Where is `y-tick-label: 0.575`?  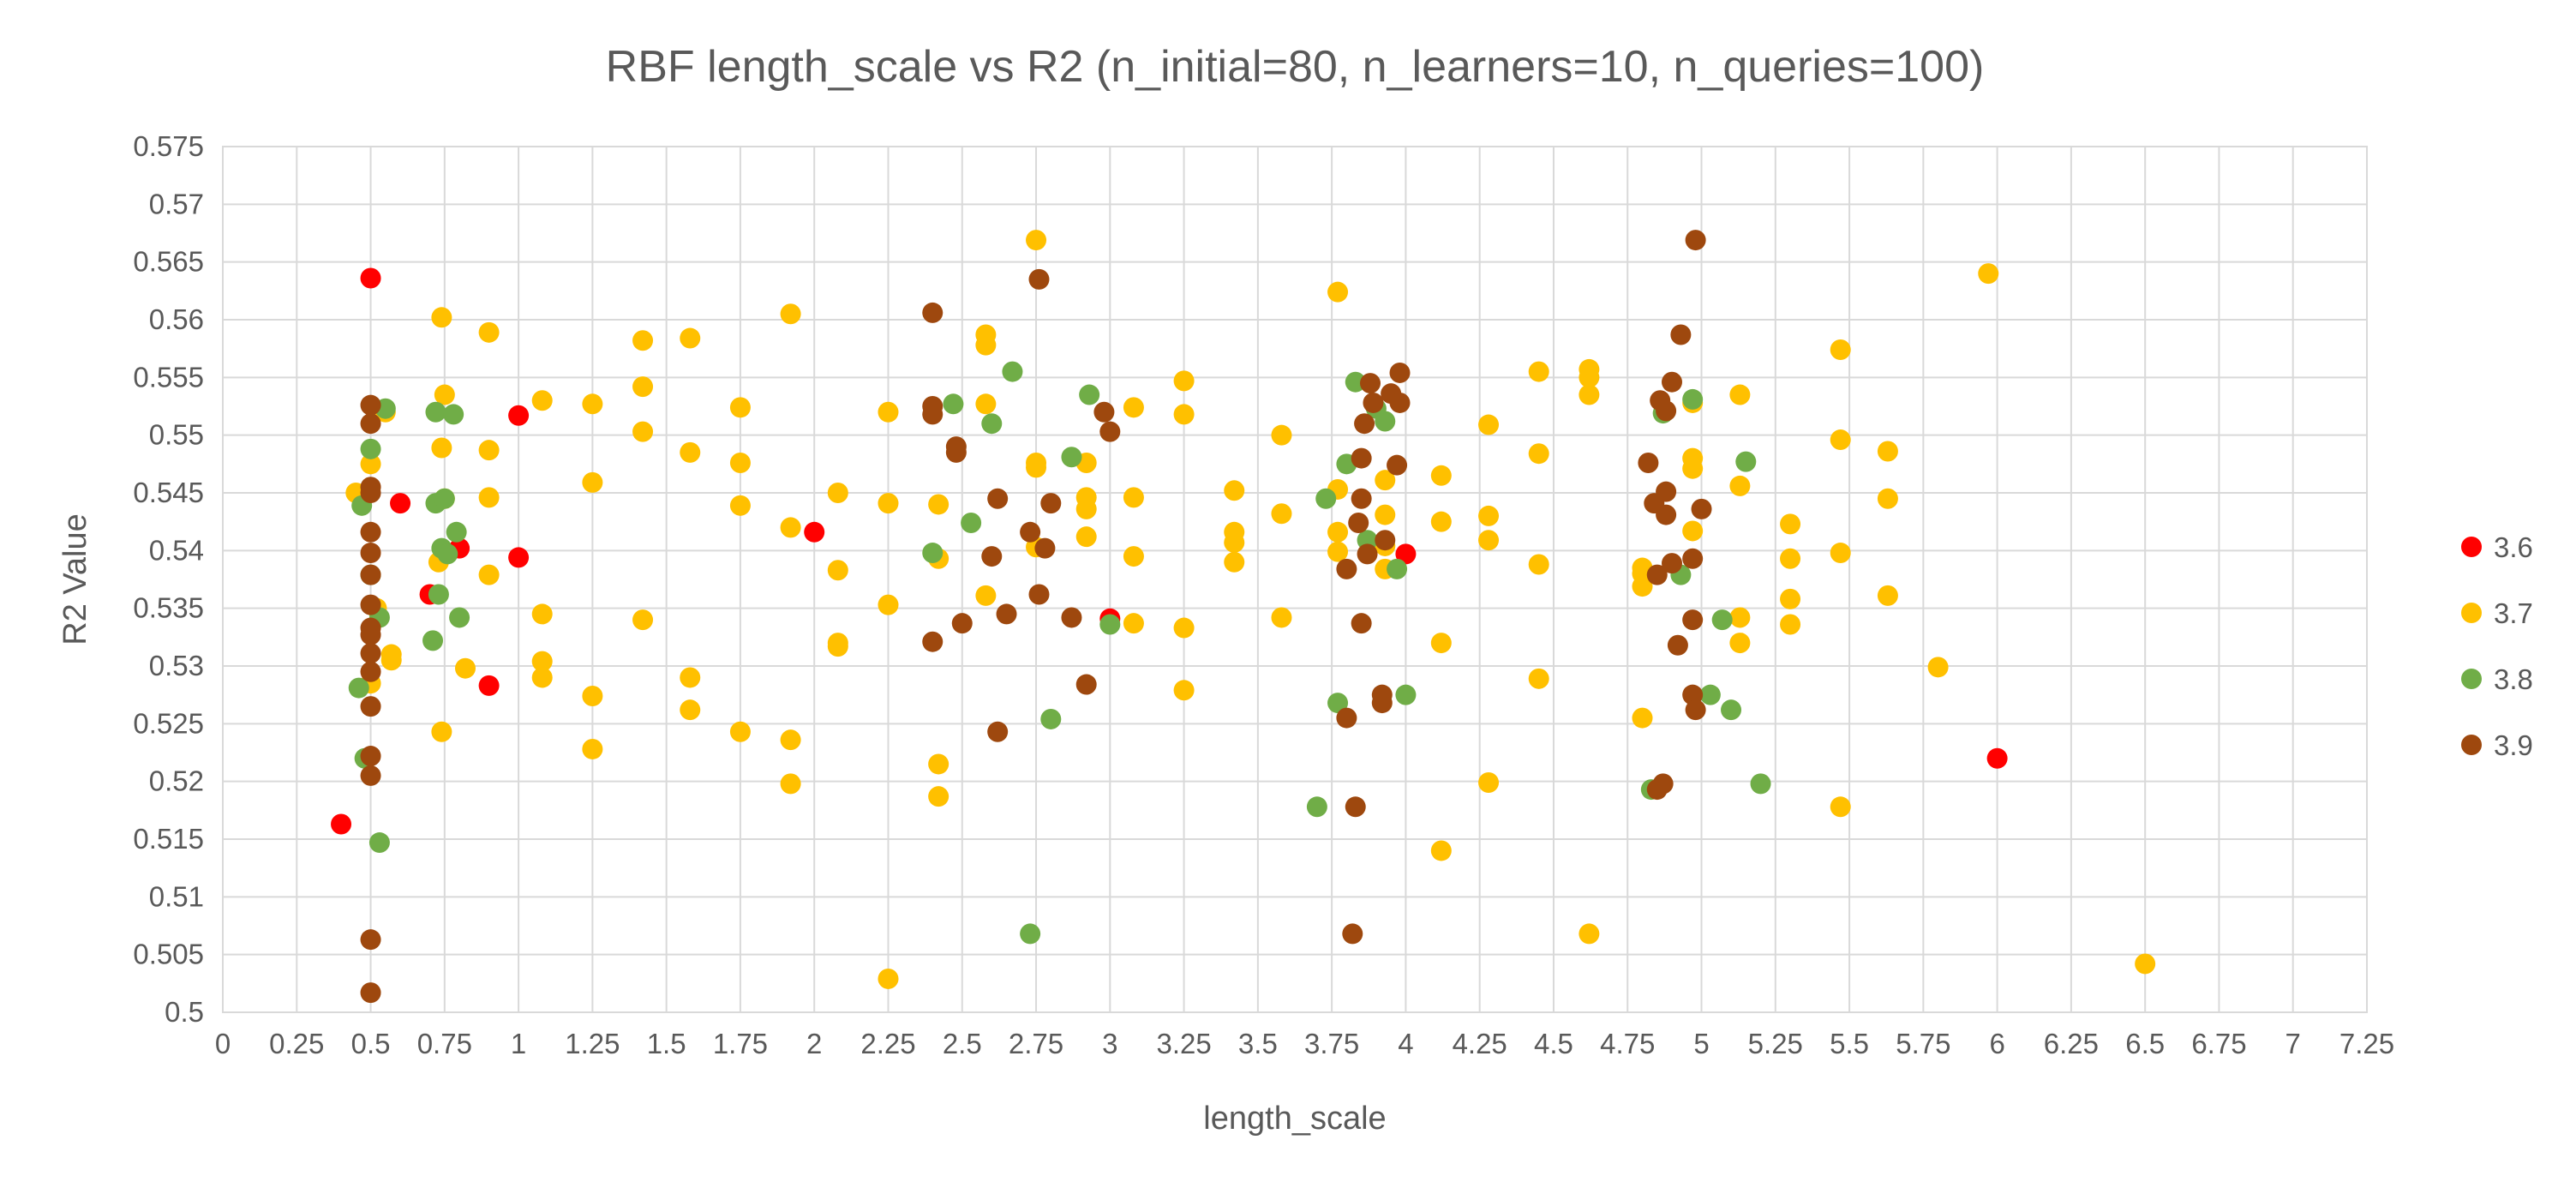
y-tick-label: 0.575 is located at coordinates (168, 146).